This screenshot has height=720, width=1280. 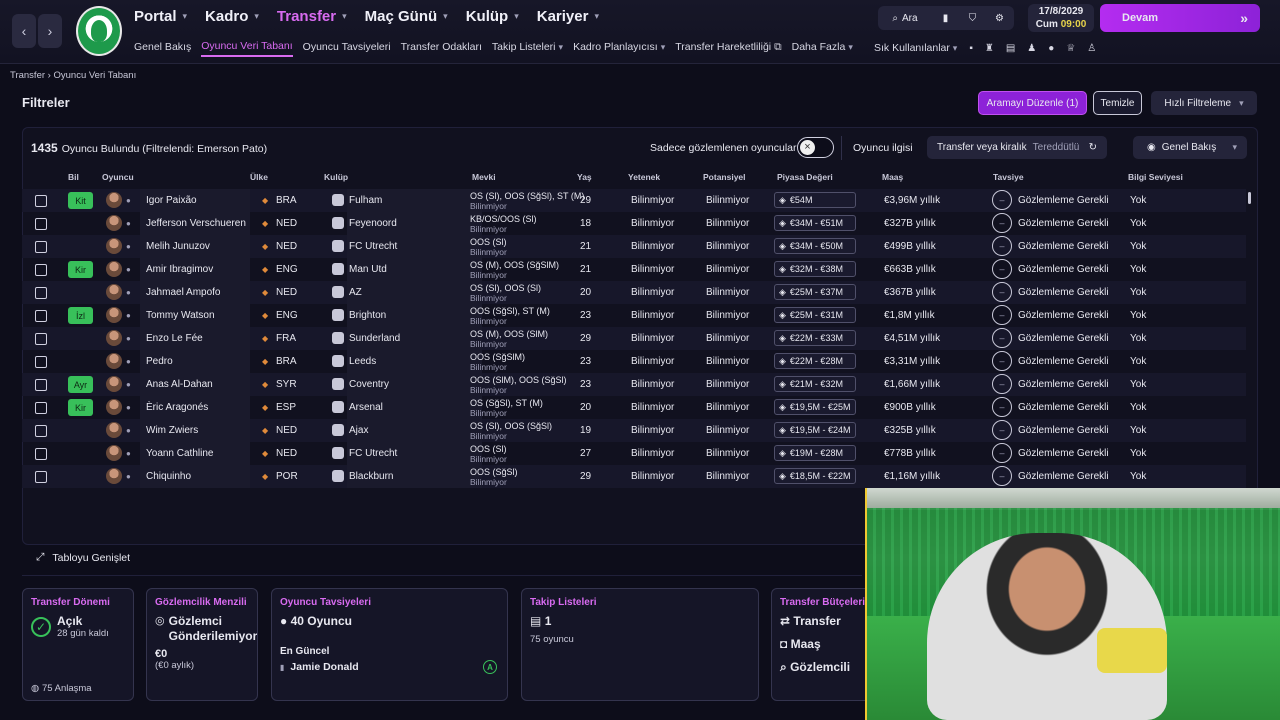 What do you see at coordinates (805, 177) in the screenshot?
I see `col-piyasa: Piyasa Değeri` at bounding box center [805, 177].